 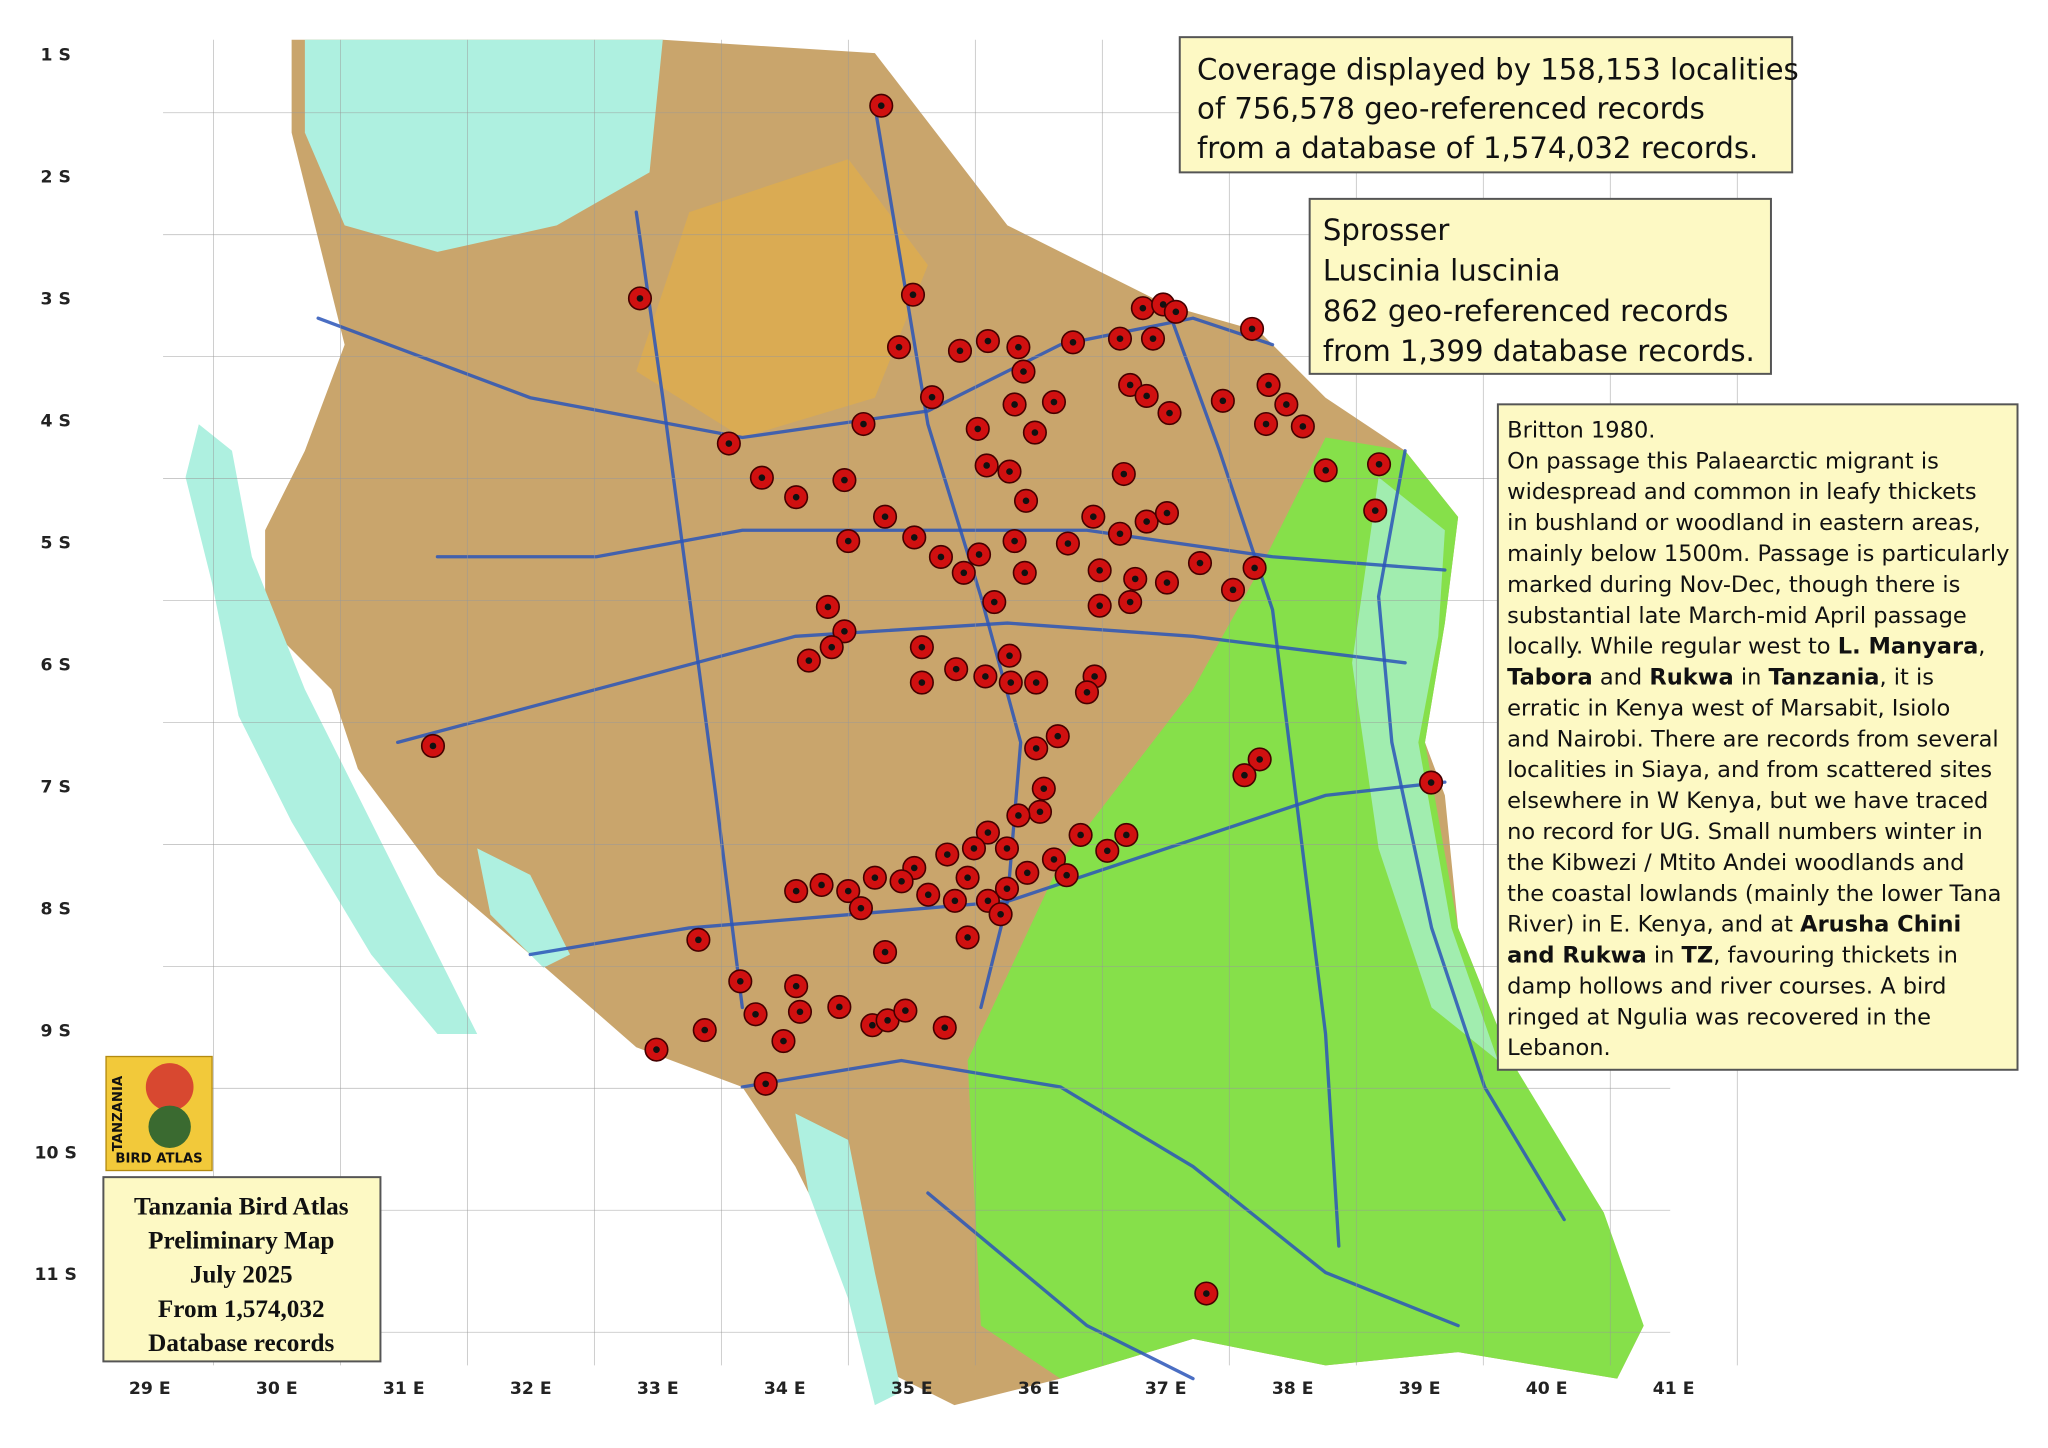 I want to click on note-run: Tanzania, so click(x=1824, y=678).